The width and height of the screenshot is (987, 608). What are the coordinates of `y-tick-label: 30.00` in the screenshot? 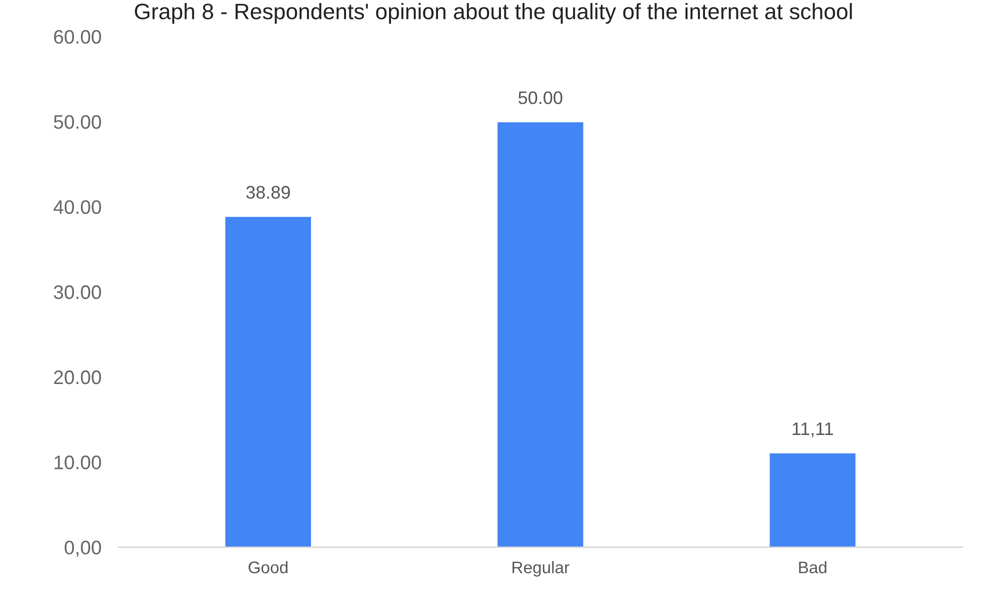 It's located at (78, 292).